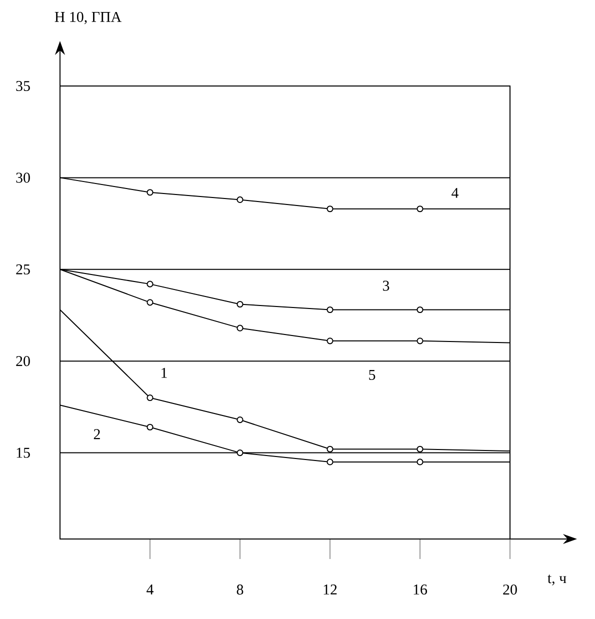 This screenshot has height=619, width=595. Describe the element at coordinates (150, 589) in the screenshot. I see `x-tick-label: 4` at that location.